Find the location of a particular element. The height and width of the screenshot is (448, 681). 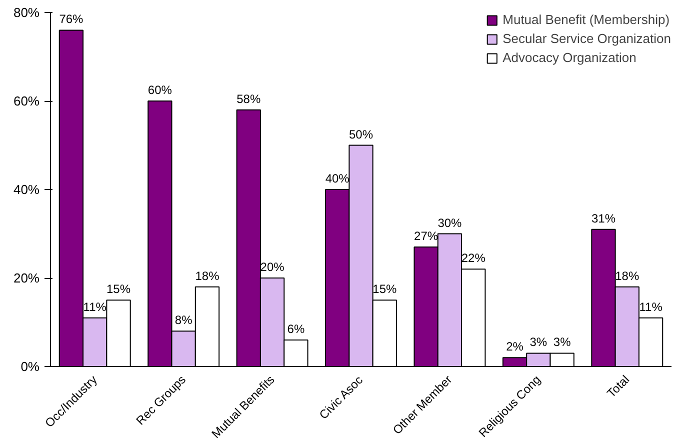

data-label: 76% is located at coordinates (71, 19).